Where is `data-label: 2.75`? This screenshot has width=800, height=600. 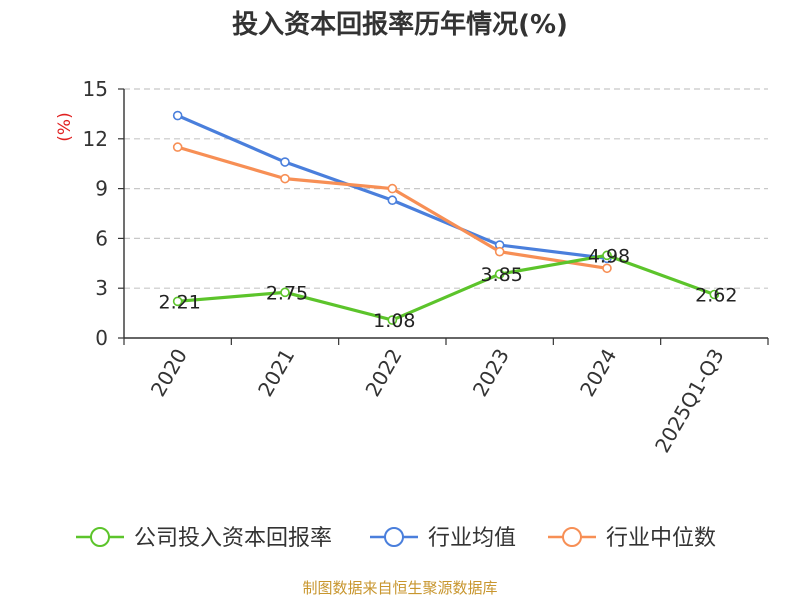 data-label: 2.75 is located at coordinates (287, 293).